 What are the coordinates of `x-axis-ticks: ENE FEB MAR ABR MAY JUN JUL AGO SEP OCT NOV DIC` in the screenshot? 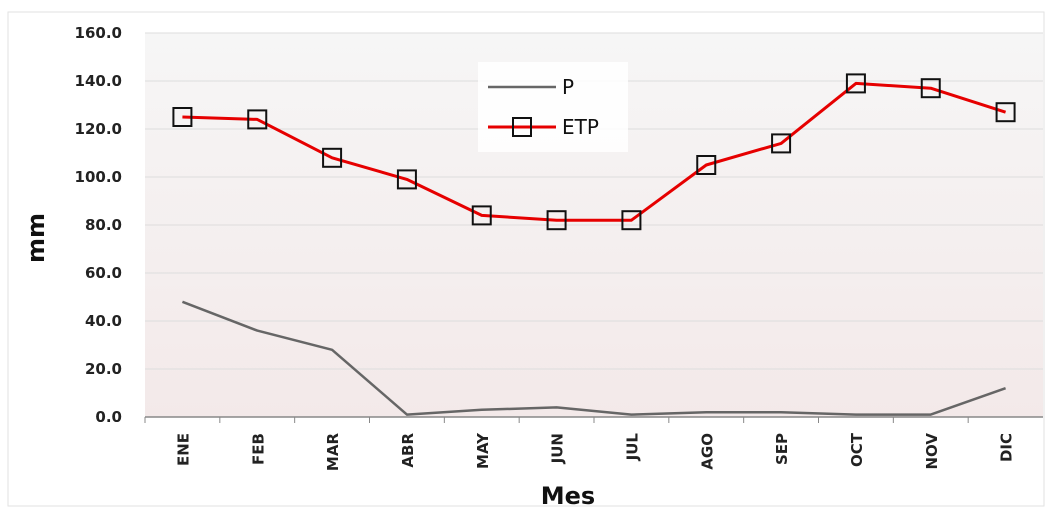 It's located at (580, 444).